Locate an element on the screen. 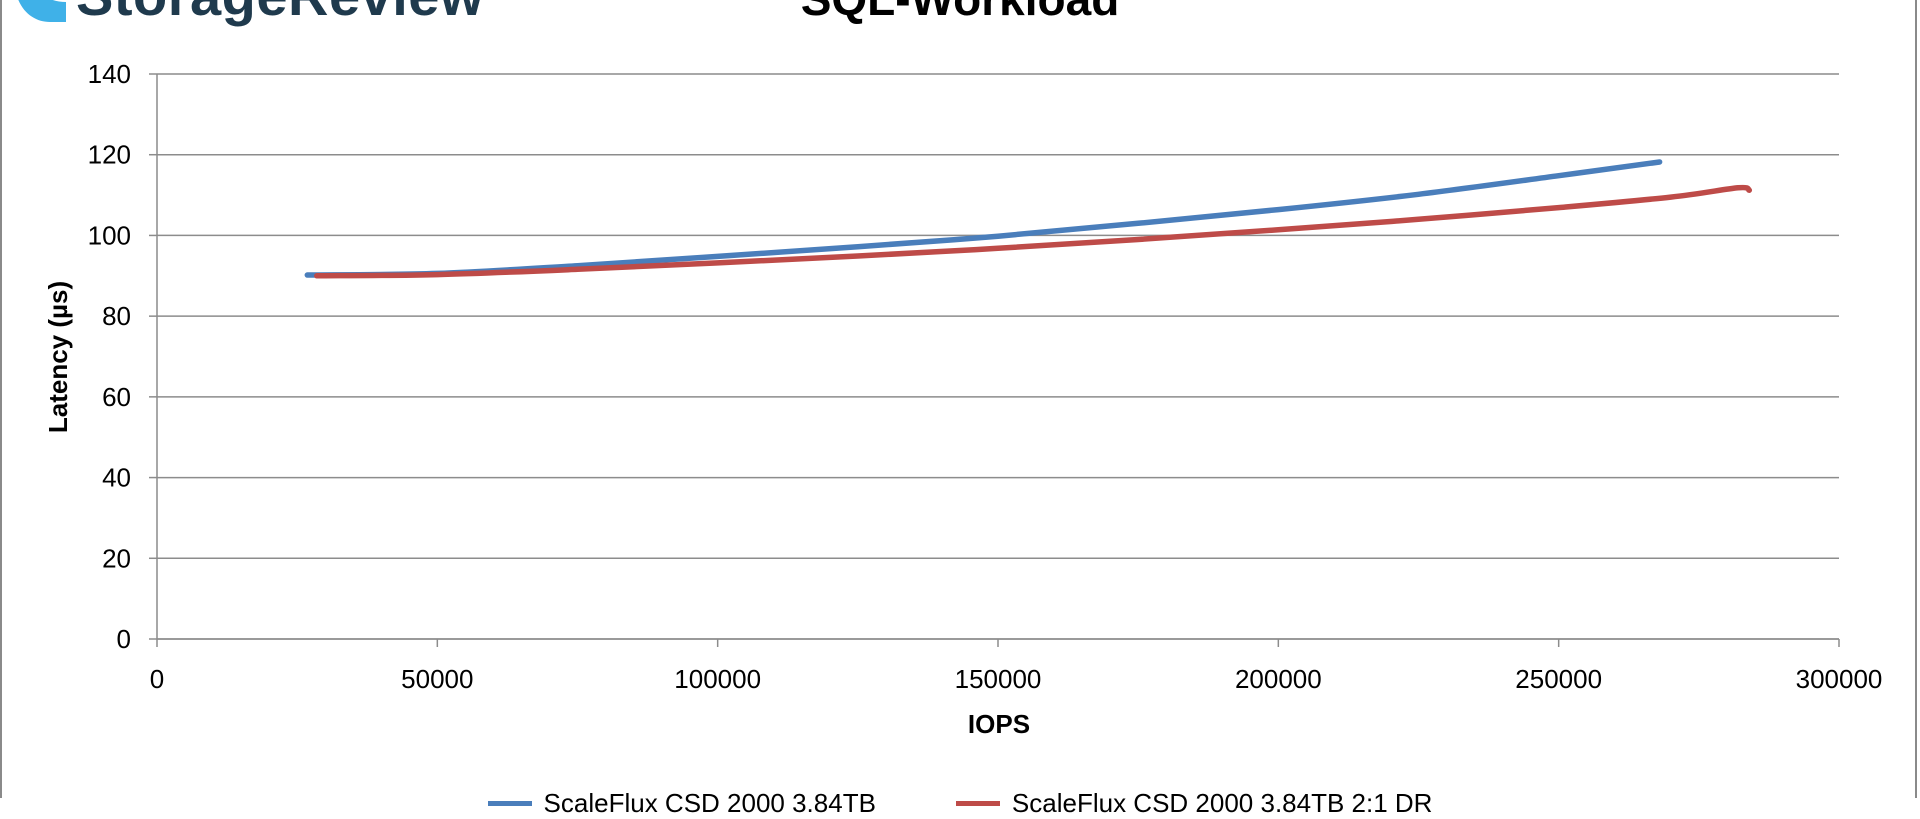 The width and height of the screenshot is (1920, 819). storagereview-logo: StorageReview is located at coordinates (247, 13).